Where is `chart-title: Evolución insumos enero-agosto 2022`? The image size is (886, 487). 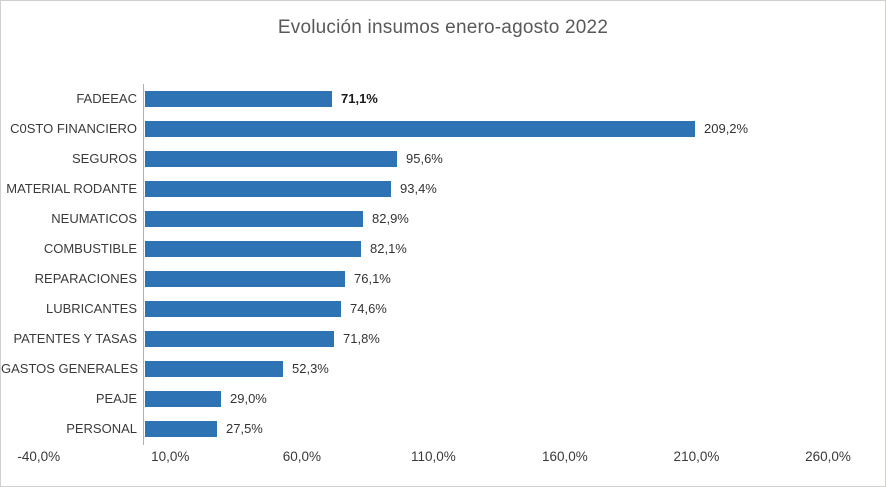 chart-title: Evolución insumos enero-agosto 2022 is located at coordinates (443, 27).